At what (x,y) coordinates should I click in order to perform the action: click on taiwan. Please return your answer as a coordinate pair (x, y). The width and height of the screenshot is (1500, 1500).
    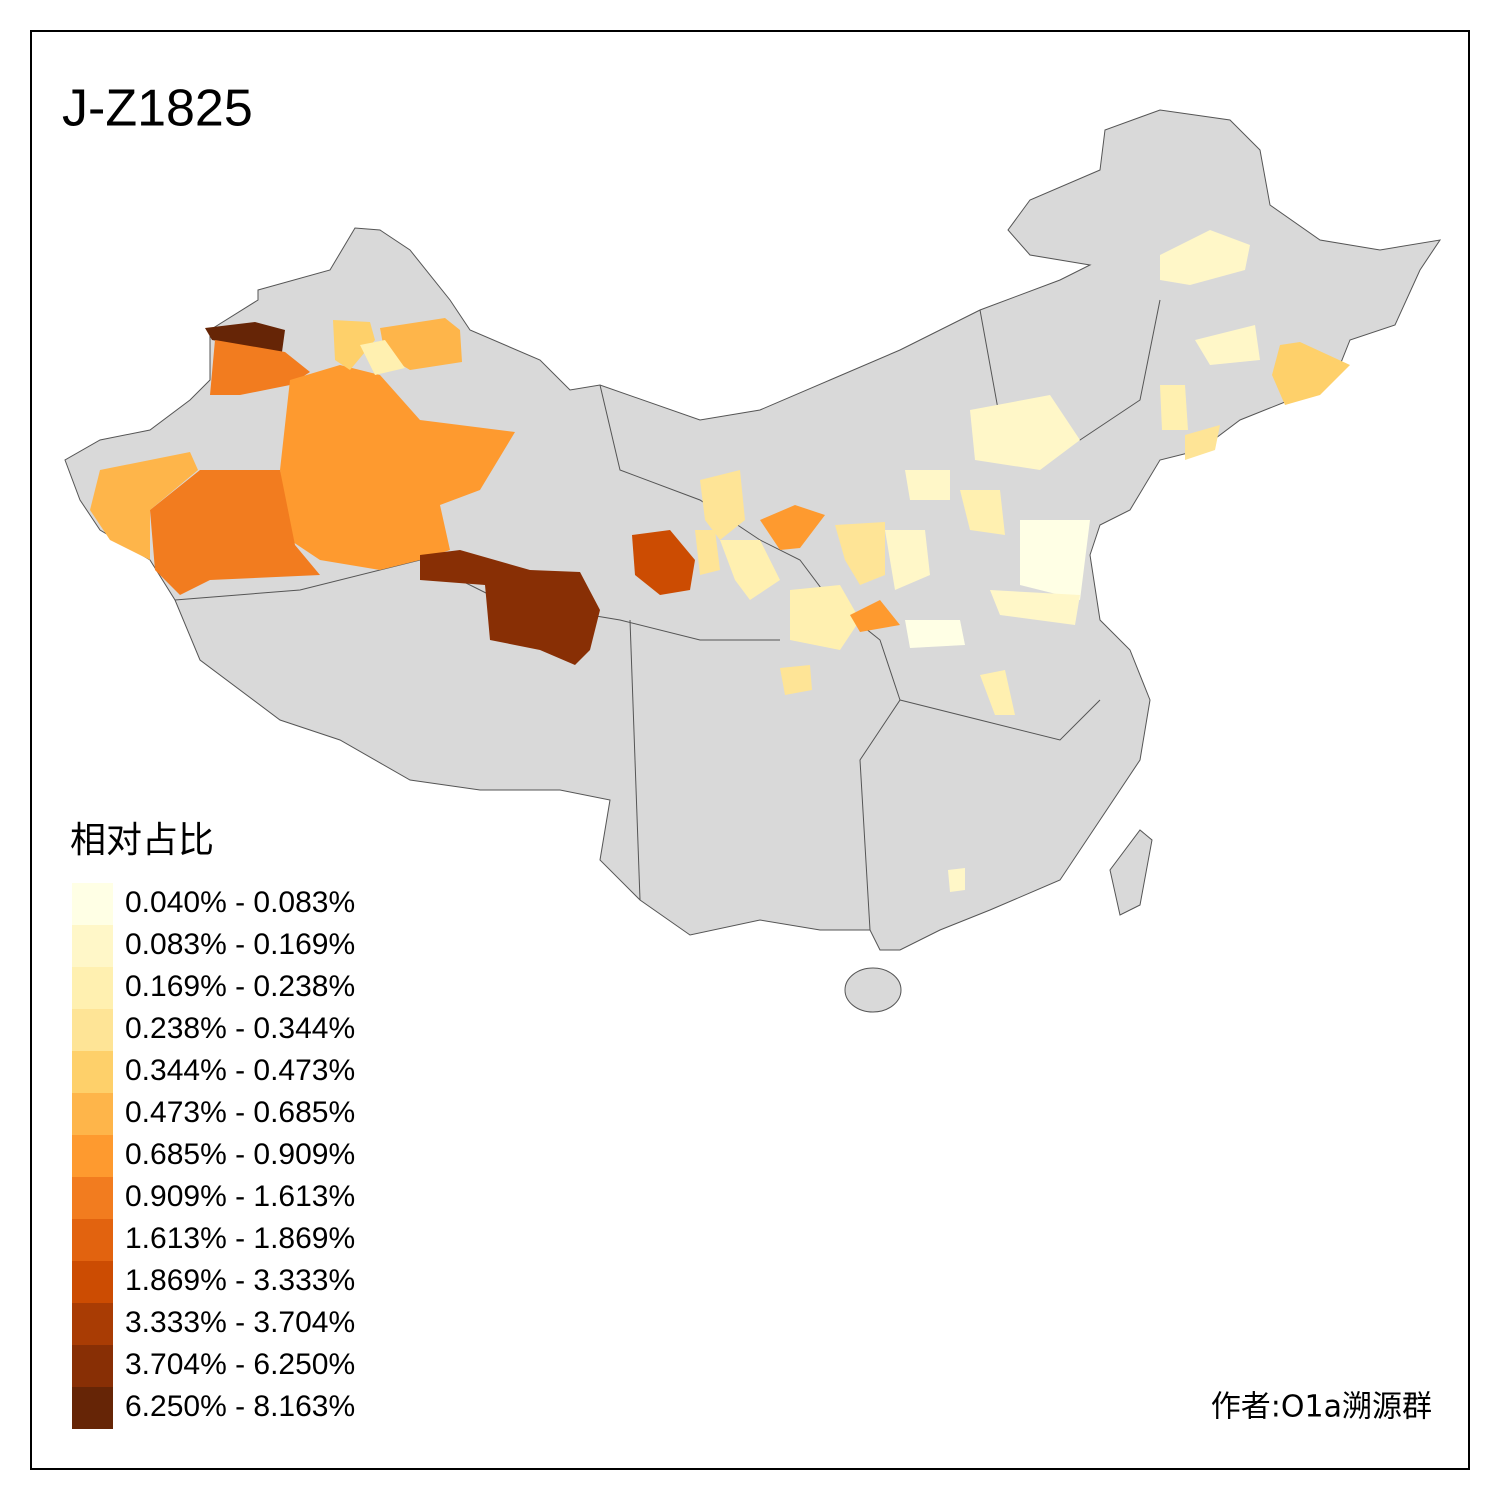
    Looking at the image, I should click on (1131, 872).